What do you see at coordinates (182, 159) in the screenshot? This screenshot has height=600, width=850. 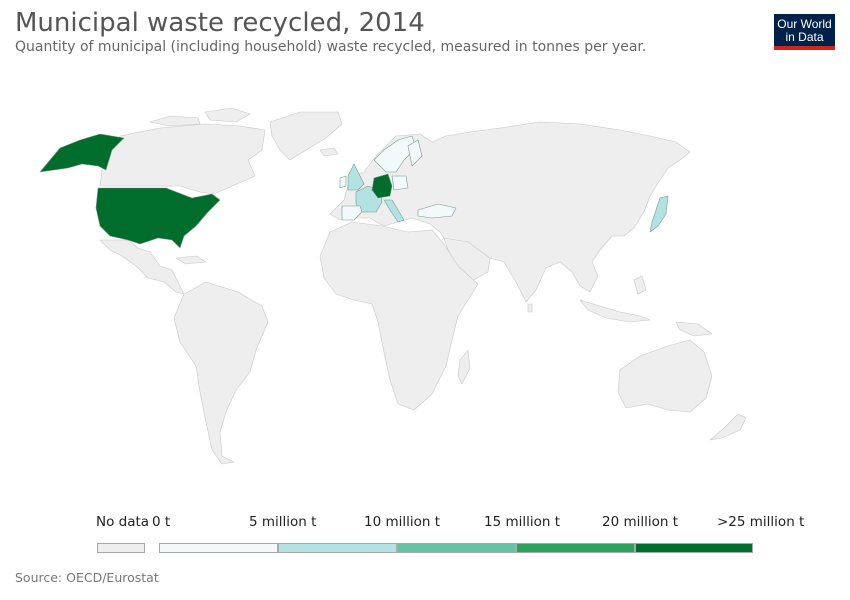 I see `country-canada` at bounding box center [182, 159].